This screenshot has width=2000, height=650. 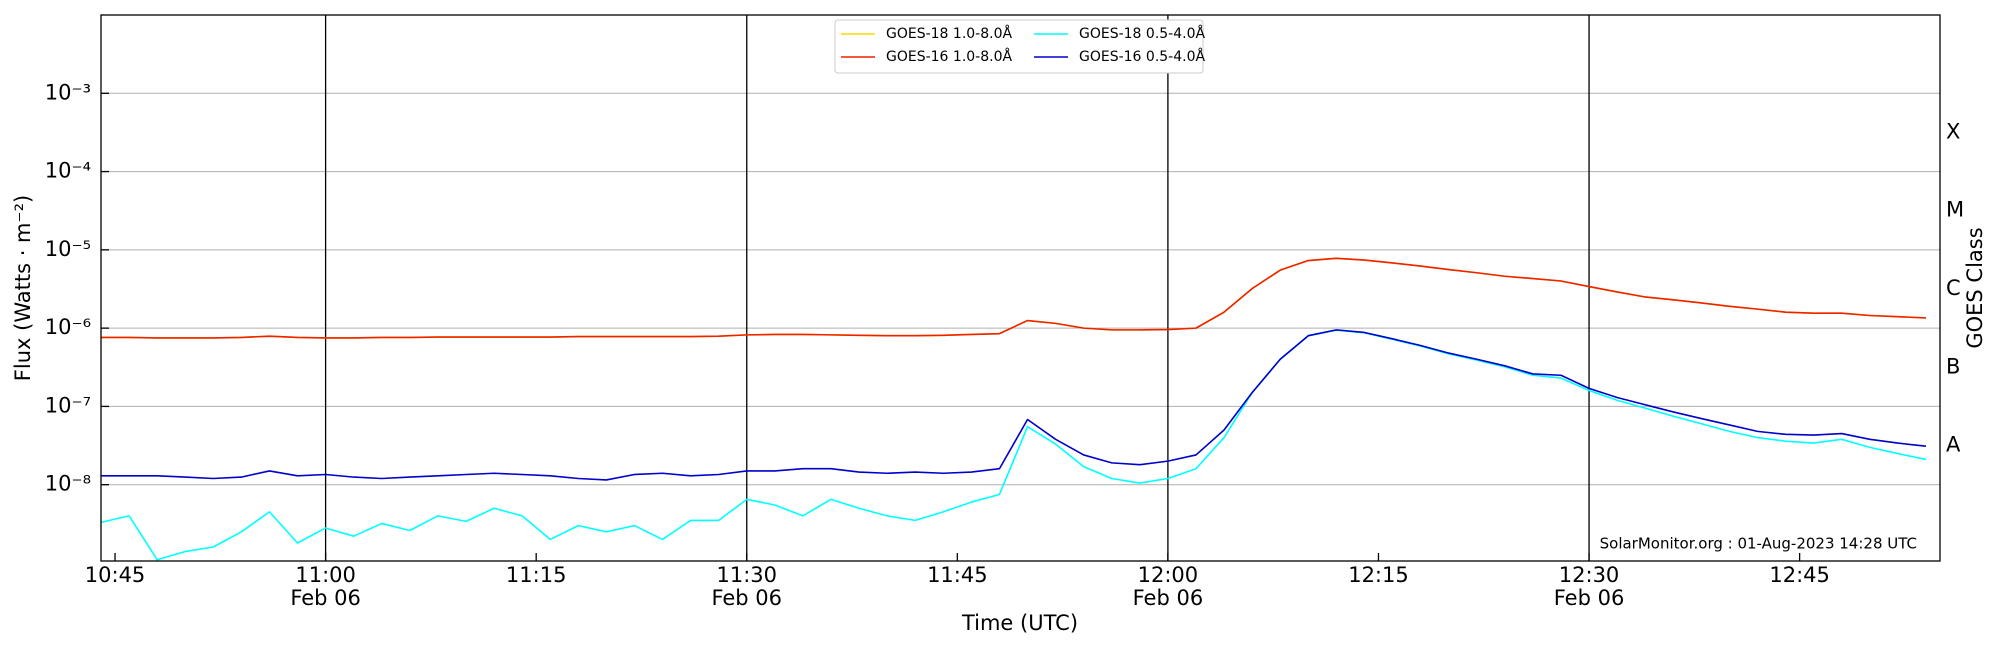 I want to click on y-tick-label: 10⁻⁶, so click(x=68, y=327).